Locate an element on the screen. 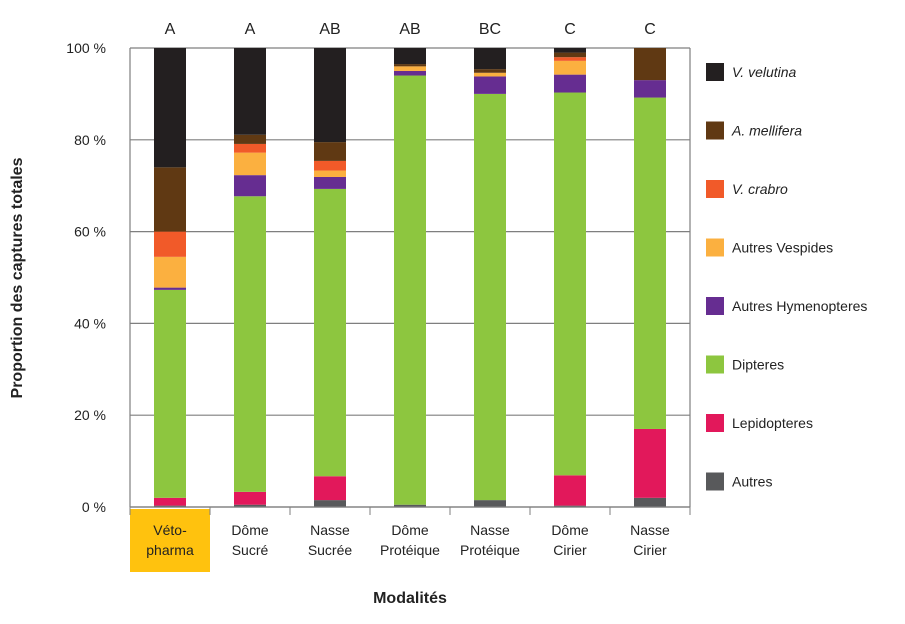 The width and height of the screenshot is (905, 624). legend-label: A. mellifera is located at coordinates (766, 131).